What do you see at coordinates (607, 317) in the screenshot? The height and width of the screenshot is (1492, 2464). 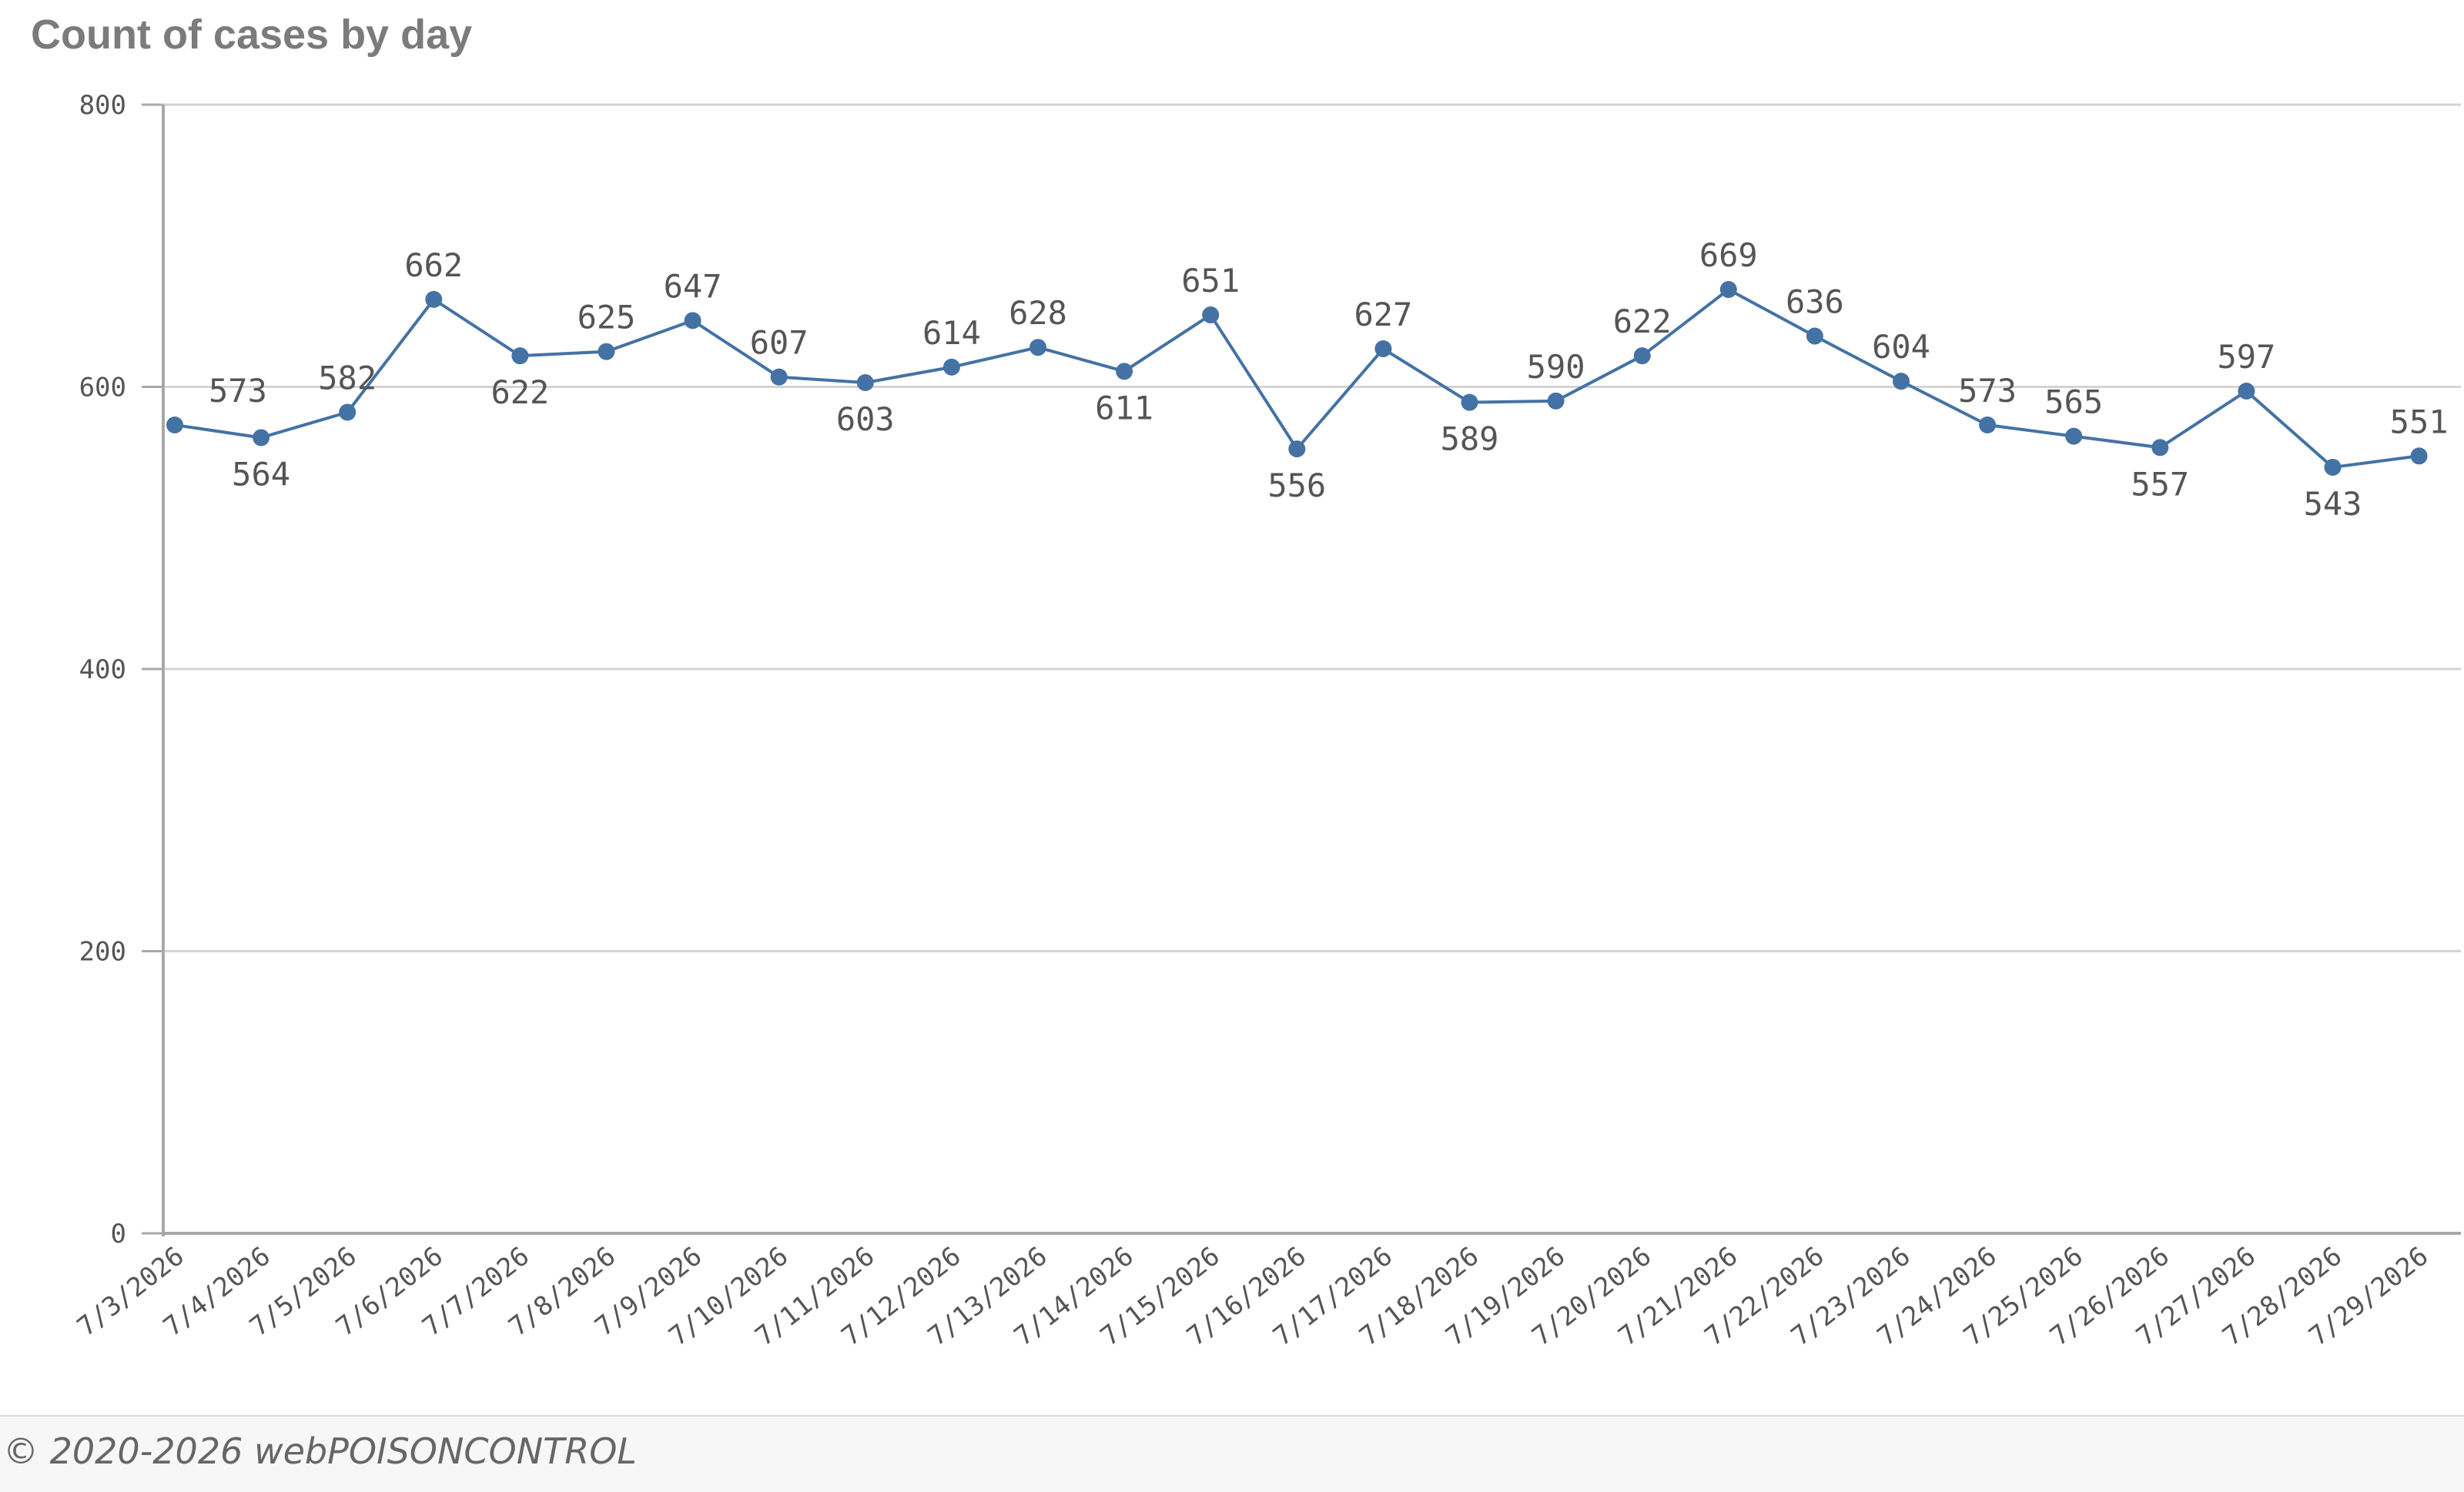 I see `data-label: 625` at bounding box center [607, 317].